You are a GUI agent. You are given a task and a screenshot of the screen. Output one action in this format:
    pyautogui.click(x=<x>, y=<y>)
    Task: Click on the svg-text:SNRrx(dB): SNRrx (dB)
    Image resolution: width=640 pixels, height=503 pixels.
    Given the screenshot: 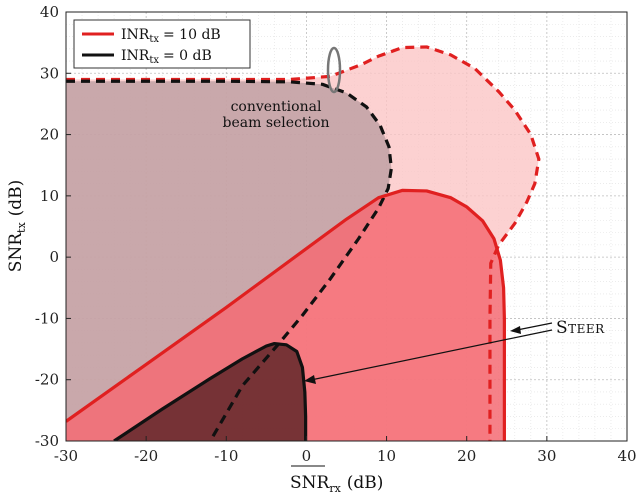 What is the action you would take?
    pyautogui.click(x=336, y=484)
    